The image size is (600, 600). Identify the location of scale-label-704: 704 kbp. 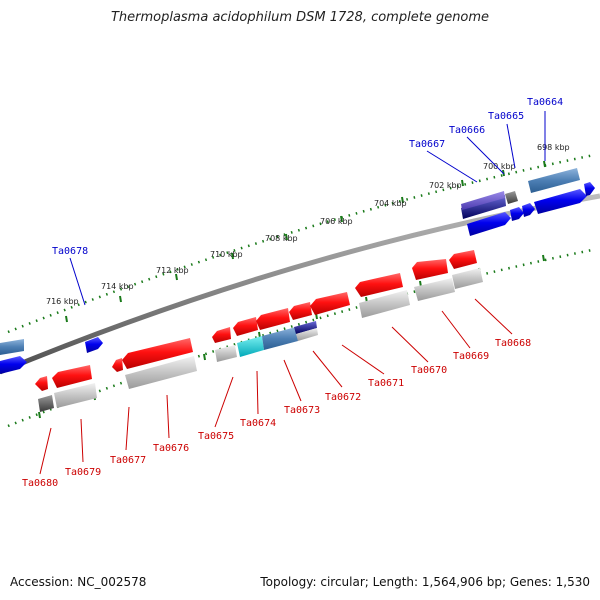
(390, 203).